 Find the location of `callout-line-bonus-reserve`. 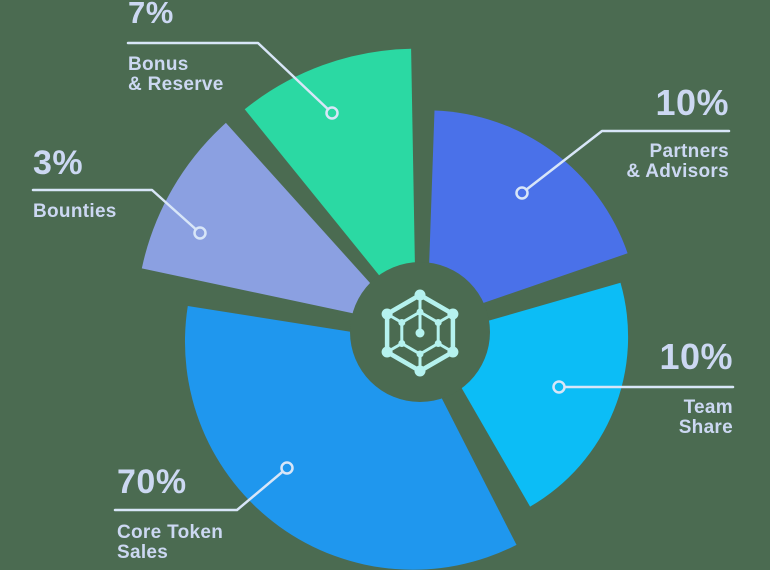

callout-line-bonus-reserve is located at coordinates (230, 78).